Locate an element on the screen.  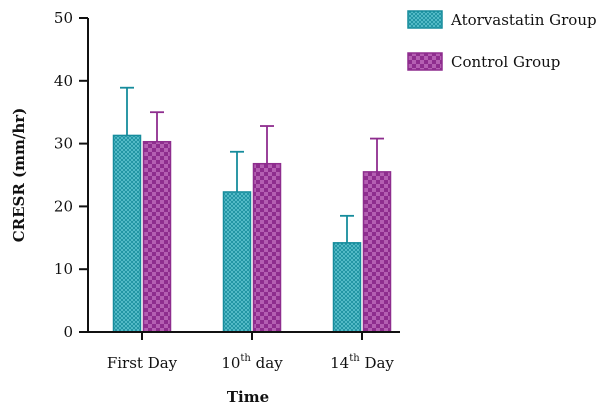
y-tick-label: 40 is located at coordinates (63, 81).